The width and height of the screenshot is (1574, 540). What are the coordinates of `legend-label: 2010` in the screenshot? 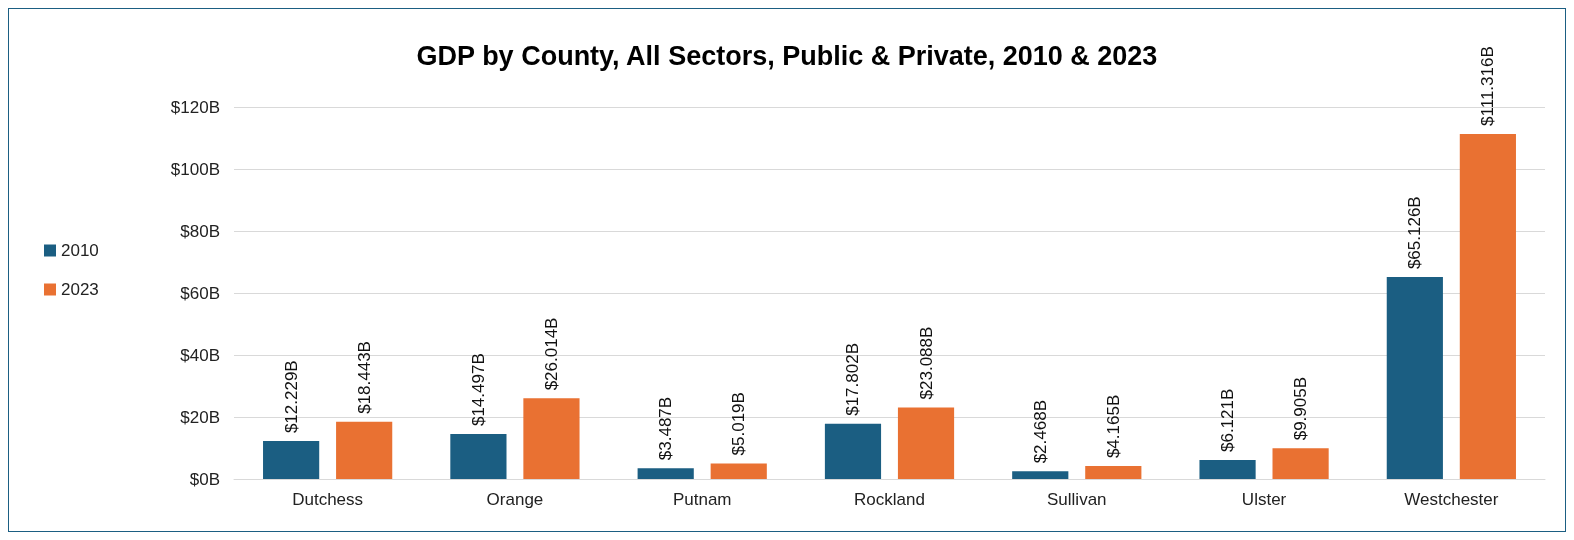 It's located at (80, 250).